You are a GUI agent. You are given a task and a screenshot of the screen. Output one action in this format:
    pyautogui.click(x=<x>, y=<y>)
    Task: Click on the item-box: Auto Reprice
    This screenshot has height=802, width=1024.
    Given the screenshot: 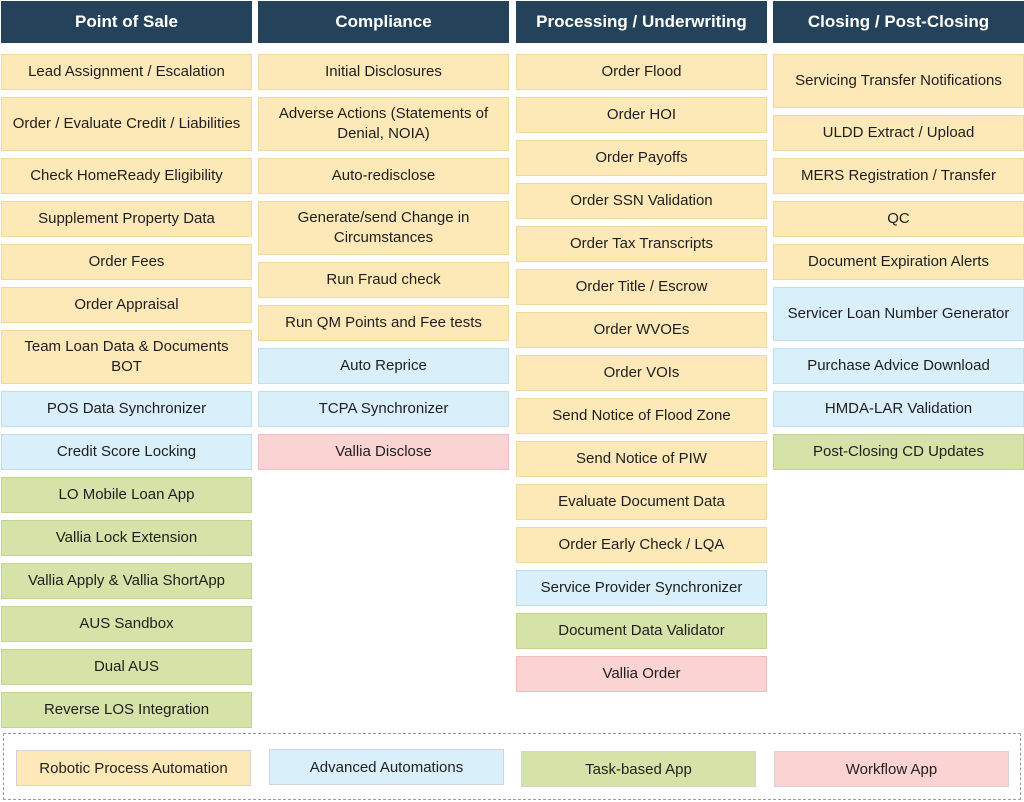 What is the action you would take?
    pyautogui.click(x=383, y=366)
    